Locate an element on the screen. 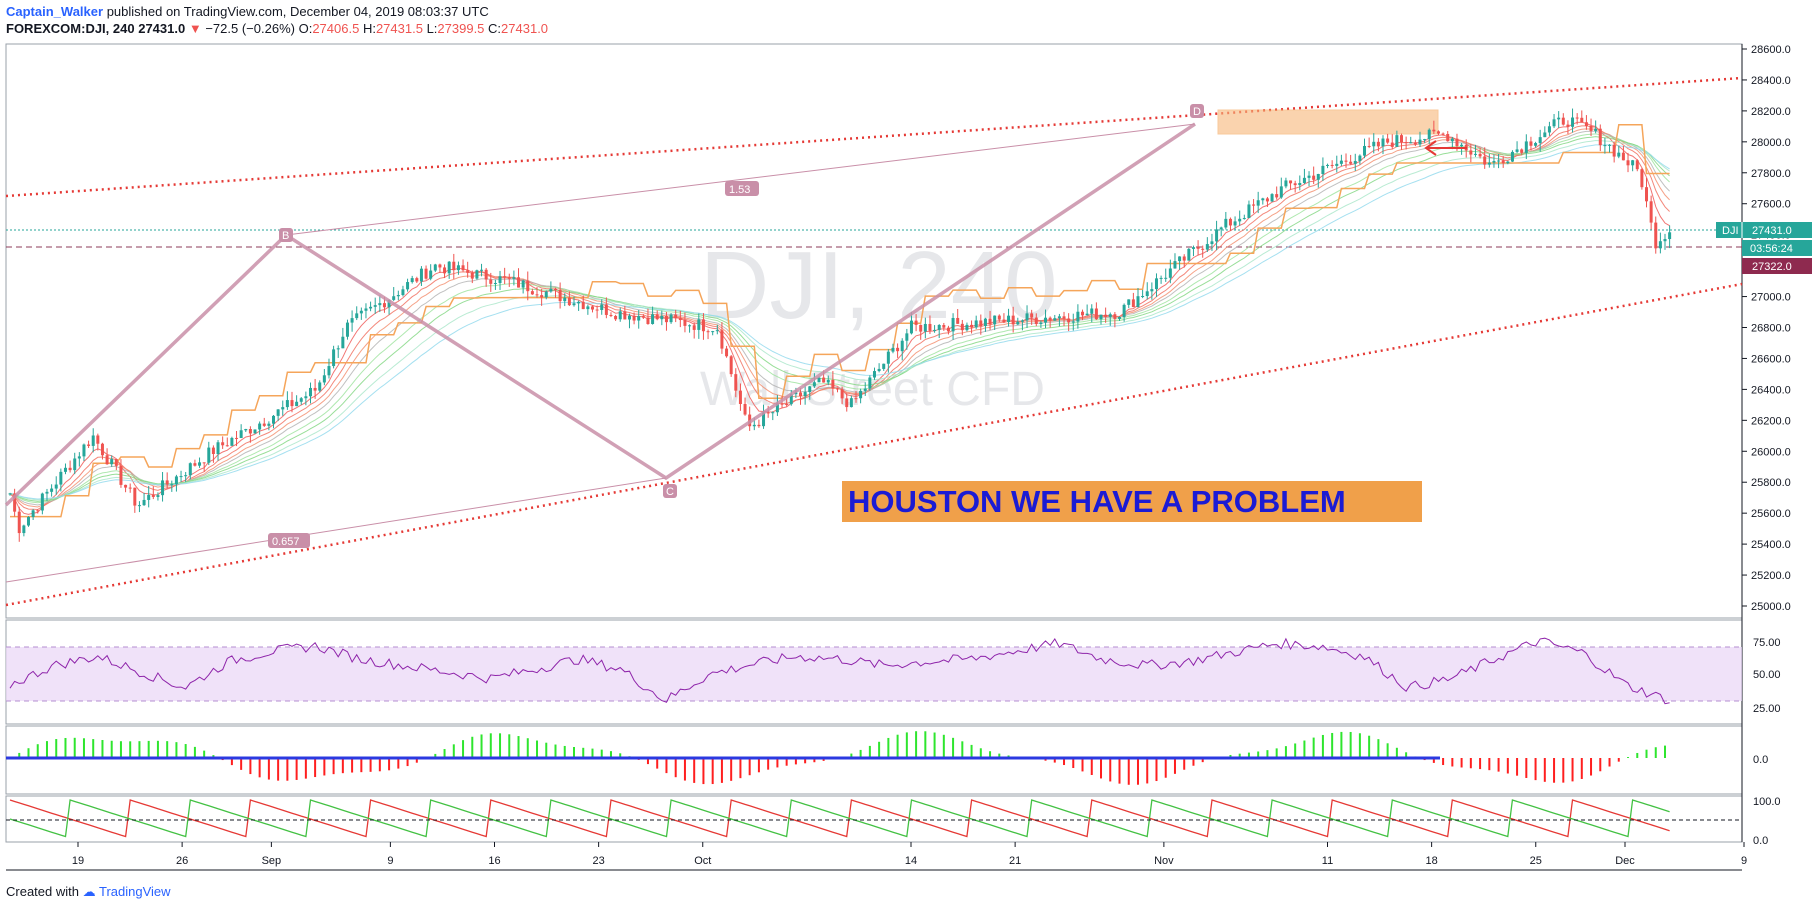  oscillator-pane is located at coordinates (874, 819).